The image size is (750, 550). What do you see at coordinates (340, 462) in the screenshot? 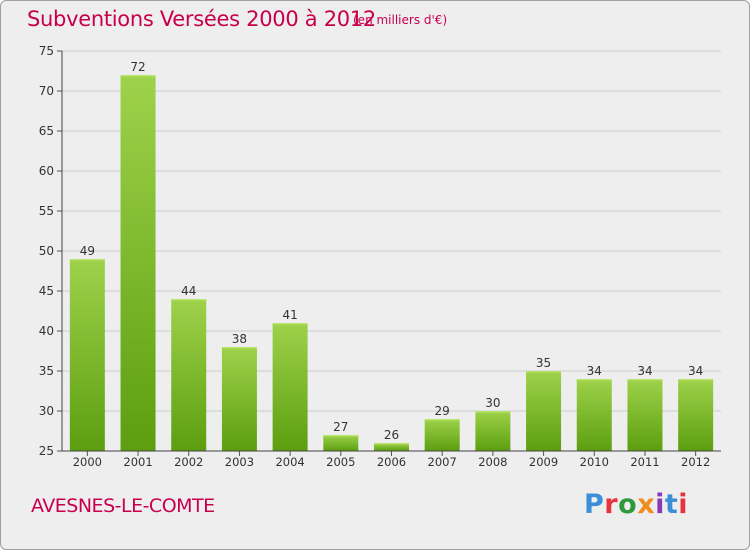
I see `x-tick-label: 2005` at bounding box center [340, 462].